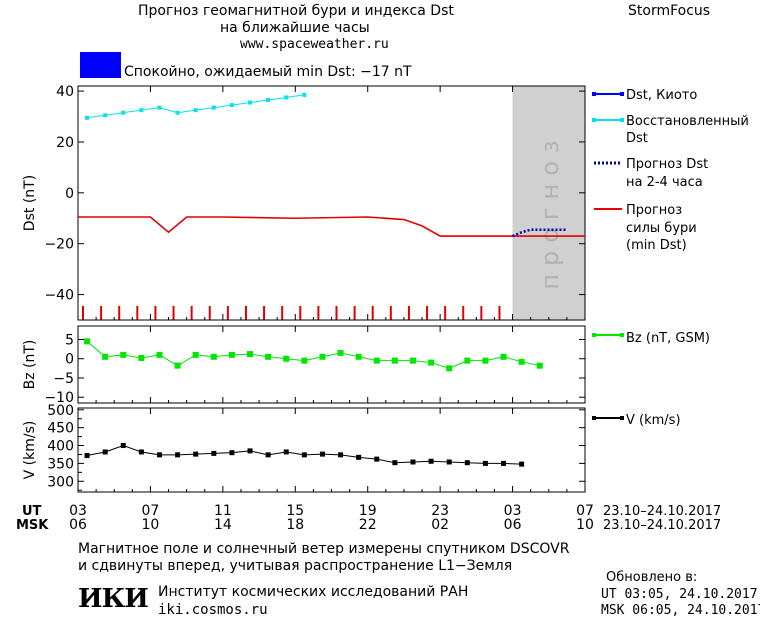 This screenshot has height=620, width=760. I want to click on legend-storm-forecast-label: (min Dst), so click(656, 245).